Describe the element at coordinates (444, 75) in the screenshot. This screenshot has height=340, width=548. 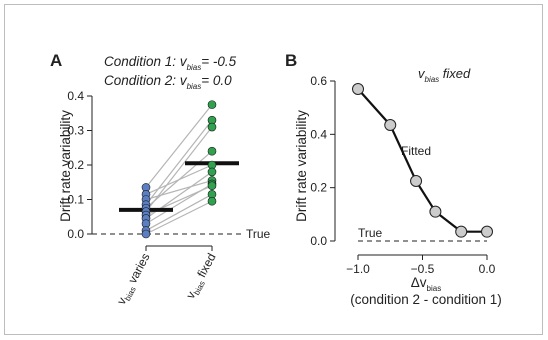
I see `panel-b-title: vbias fixed` at that location.